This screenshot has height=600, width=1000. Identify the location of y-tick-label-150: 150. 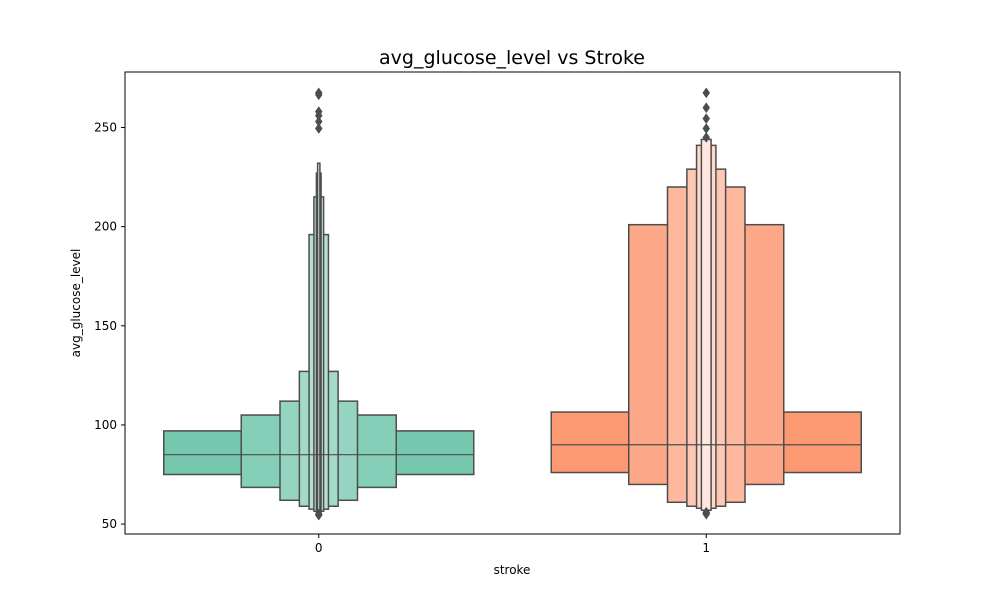
(105, 326).